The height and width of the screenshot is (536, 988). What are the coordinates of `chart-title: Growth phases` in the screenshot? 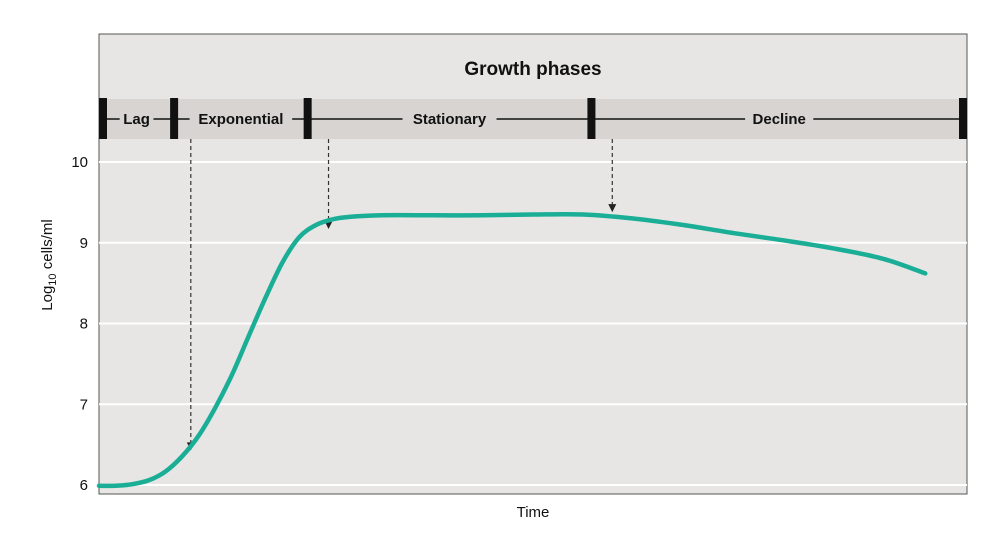 It's located at (532, 69).